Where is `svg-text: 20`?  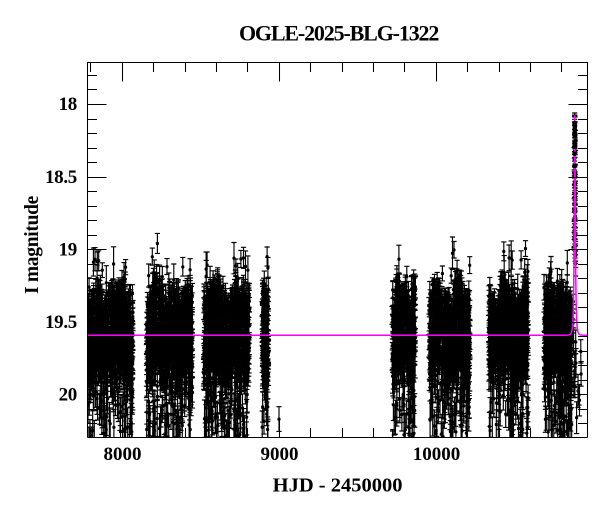 svg-text: 20 is located at coordinates (68, 395).